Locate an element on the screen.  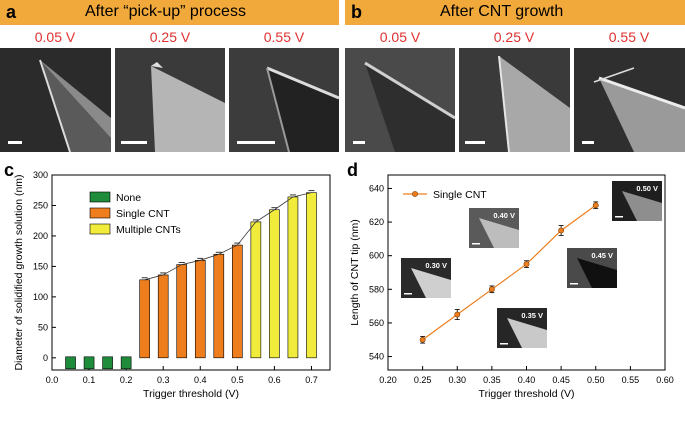
y-tick-label: 600 is located at coordinates (376, 256).